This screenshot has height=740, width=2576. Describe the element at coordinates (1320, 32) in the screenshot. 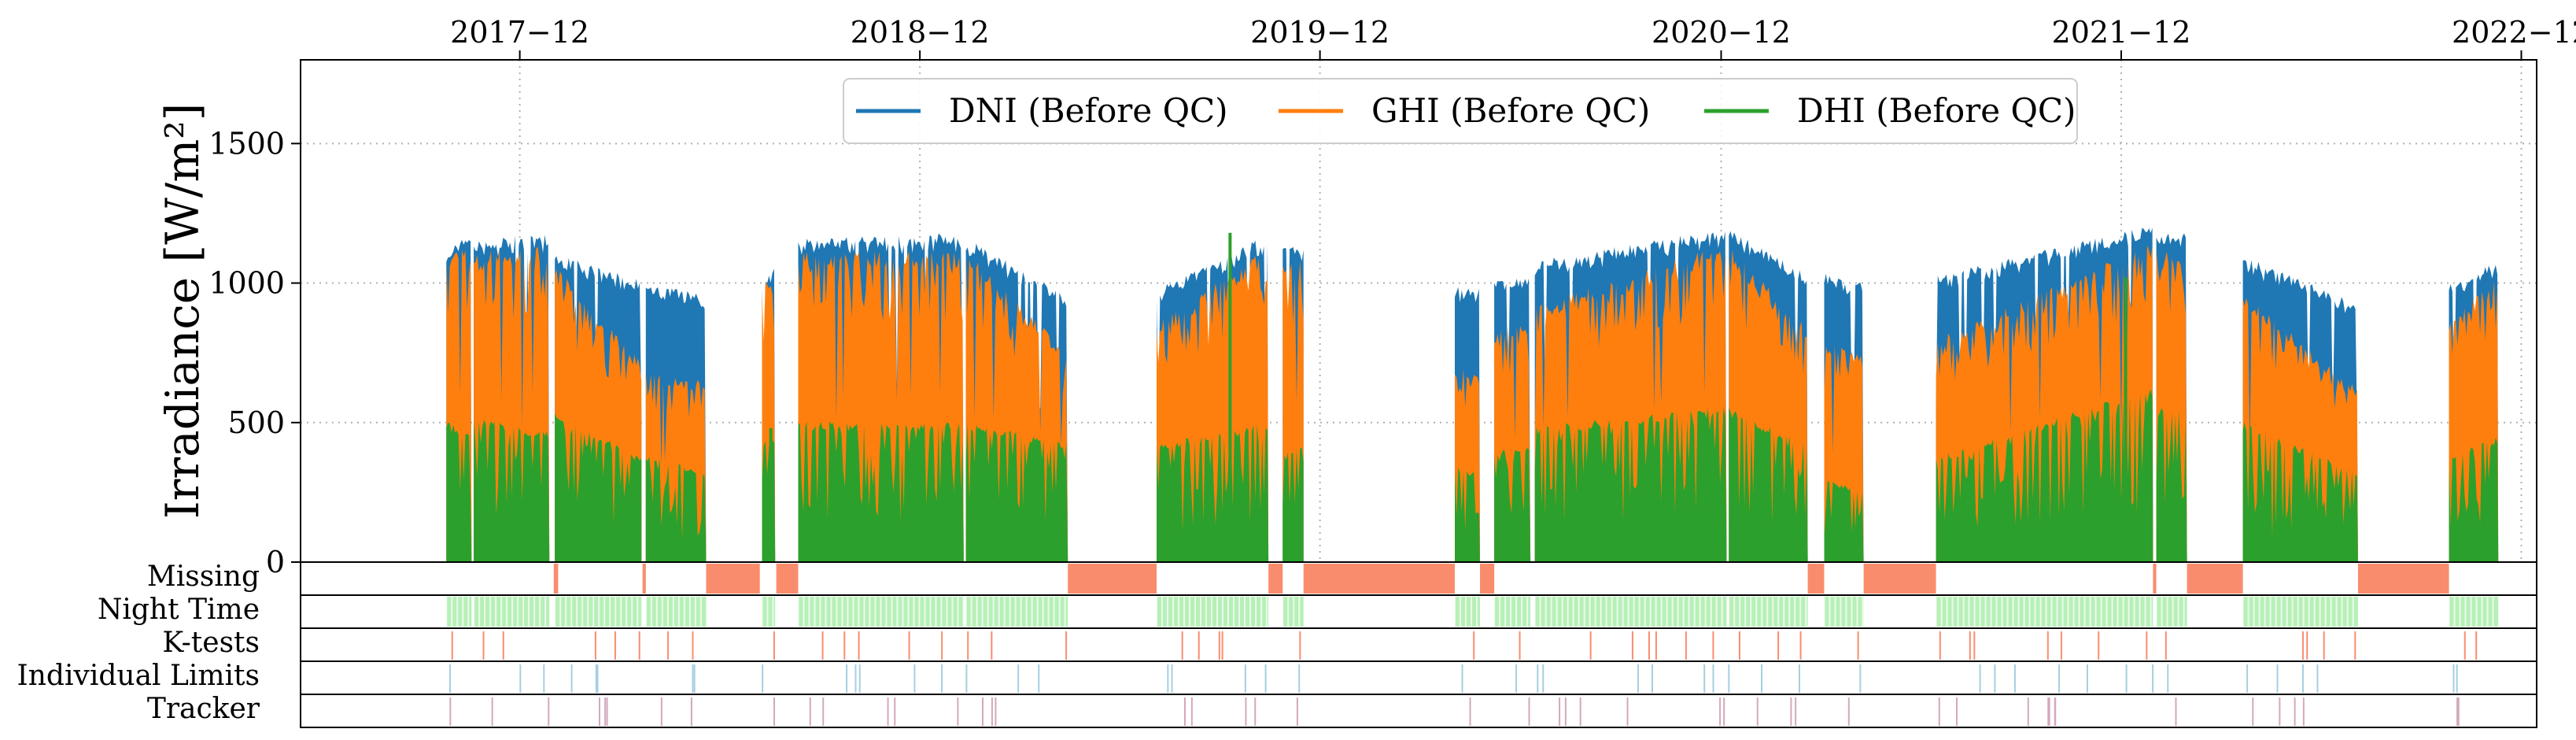

I see `x-tick-label: 2019−12` at that location.